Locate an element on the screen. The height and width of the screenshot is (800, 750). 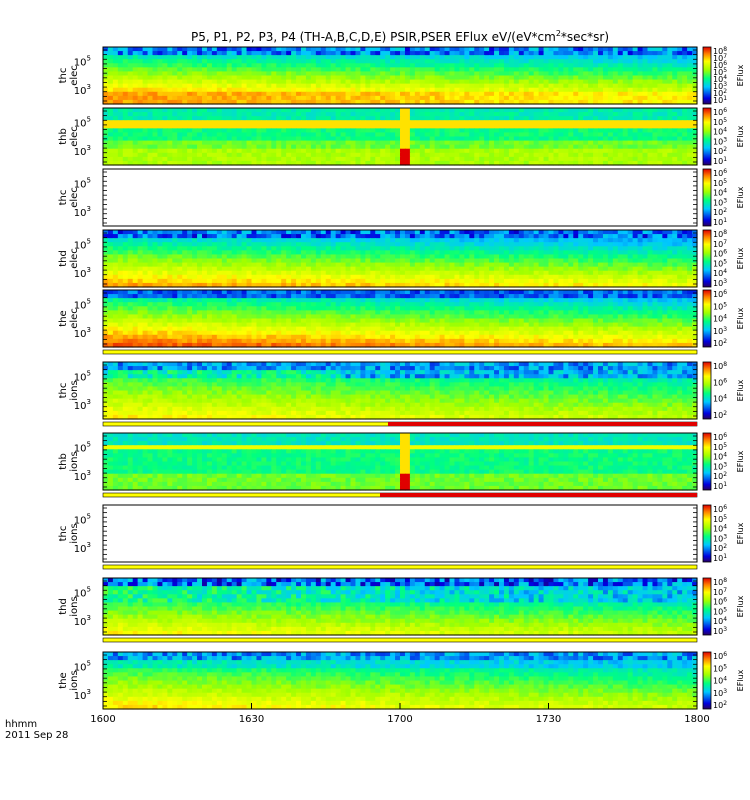
x-axis-label-hhmm: hhmm is located at coordinates (21, 724).